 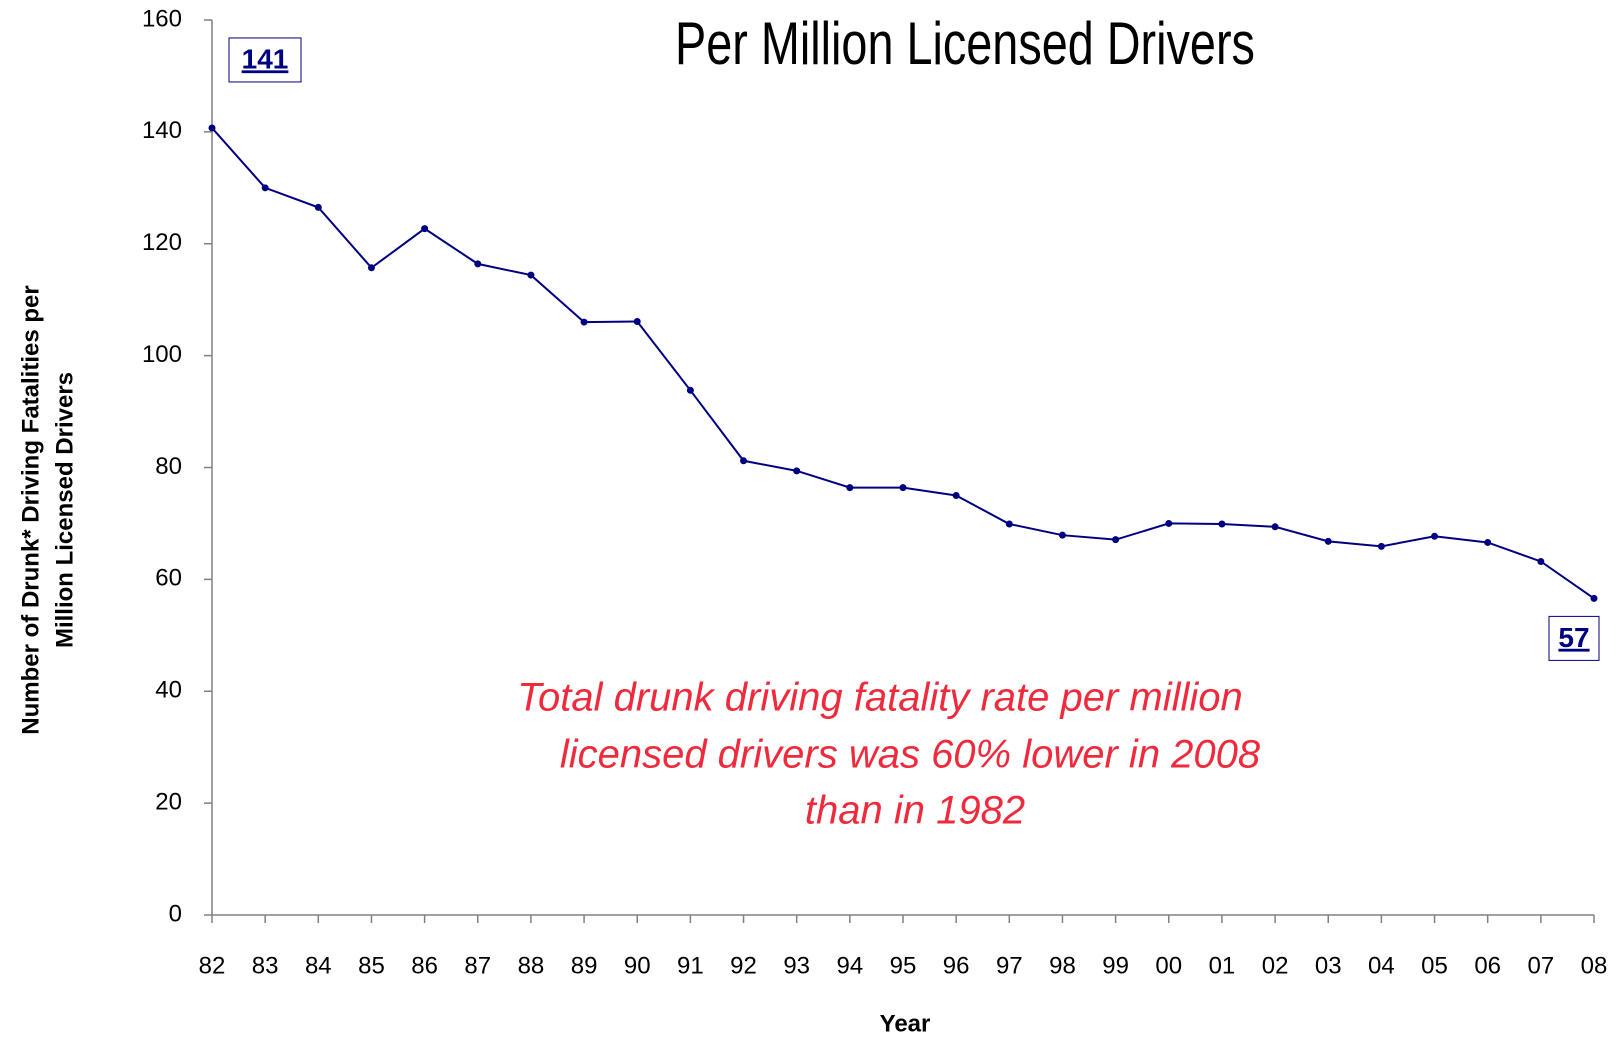 I want to click on y-tick-label: 100, so click(x=162, y=354).